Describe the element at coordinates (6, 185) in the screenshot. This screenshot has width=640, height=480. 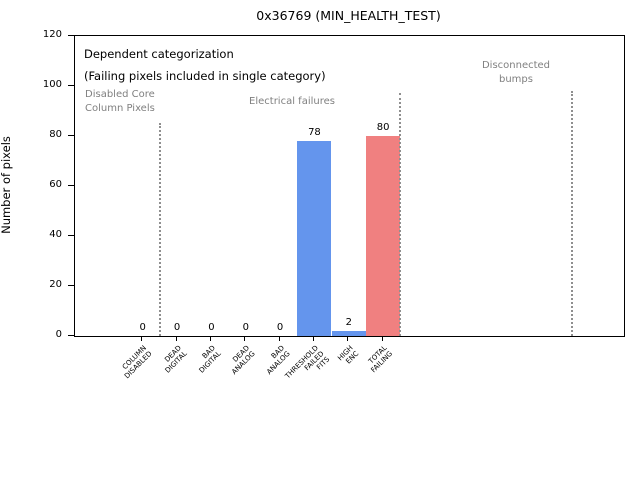
I see `y-axis-label: Number of pixels` at that location.